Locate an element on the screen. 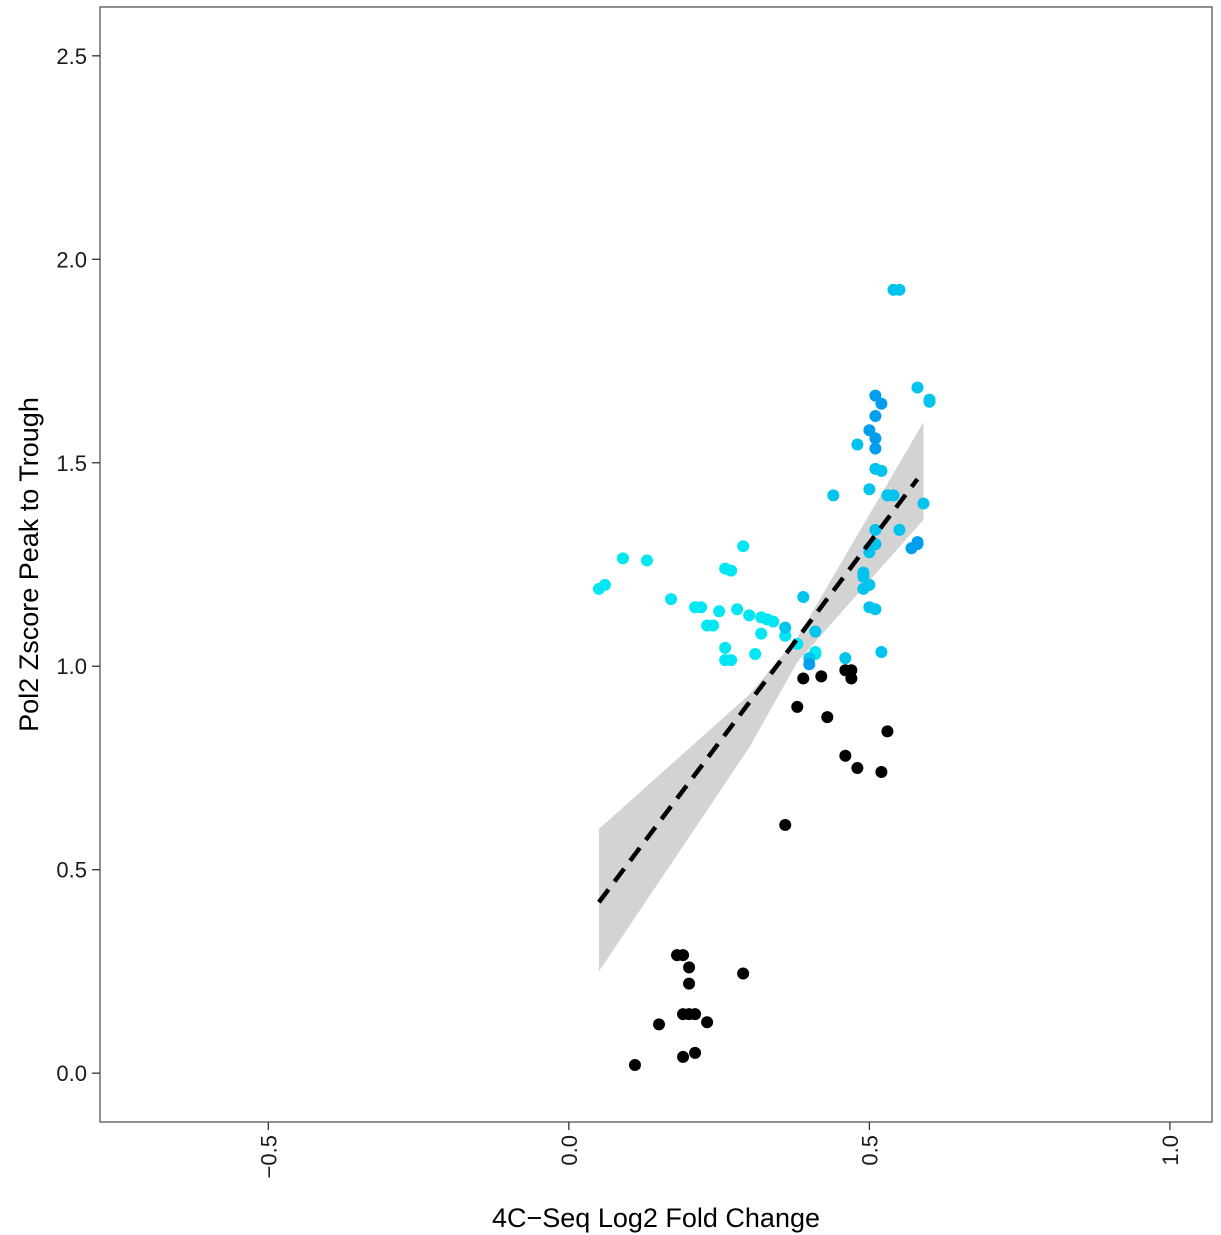  x-tick-label: 1.0 is located at coordinates (1170, 1150).